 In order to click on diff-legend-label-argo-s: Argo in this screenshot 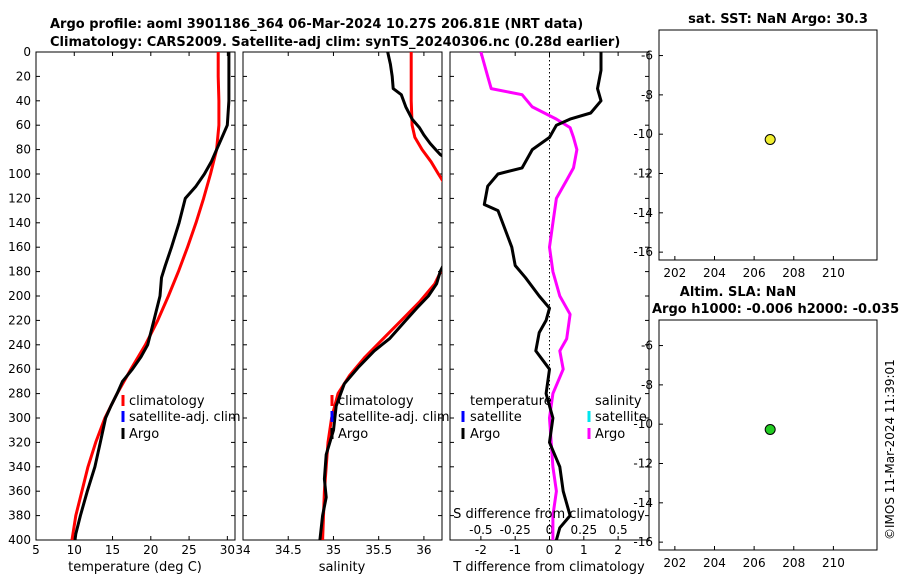, I will do `click(610, 434)`.